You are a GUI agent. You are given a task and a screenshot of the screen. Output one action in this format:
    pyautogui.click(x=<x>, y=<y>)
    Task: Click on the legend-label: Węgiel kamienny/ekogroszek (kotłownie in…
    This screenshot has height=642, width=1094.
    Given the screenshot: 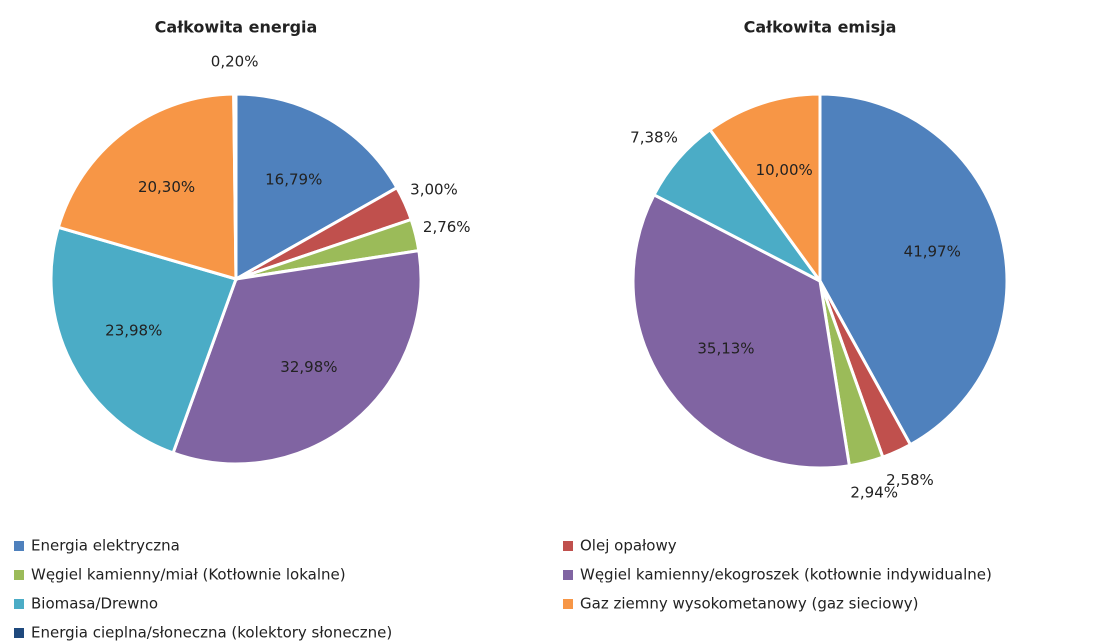 What is the action you would take?
    pyautogui.click(x=786, y=575)
    